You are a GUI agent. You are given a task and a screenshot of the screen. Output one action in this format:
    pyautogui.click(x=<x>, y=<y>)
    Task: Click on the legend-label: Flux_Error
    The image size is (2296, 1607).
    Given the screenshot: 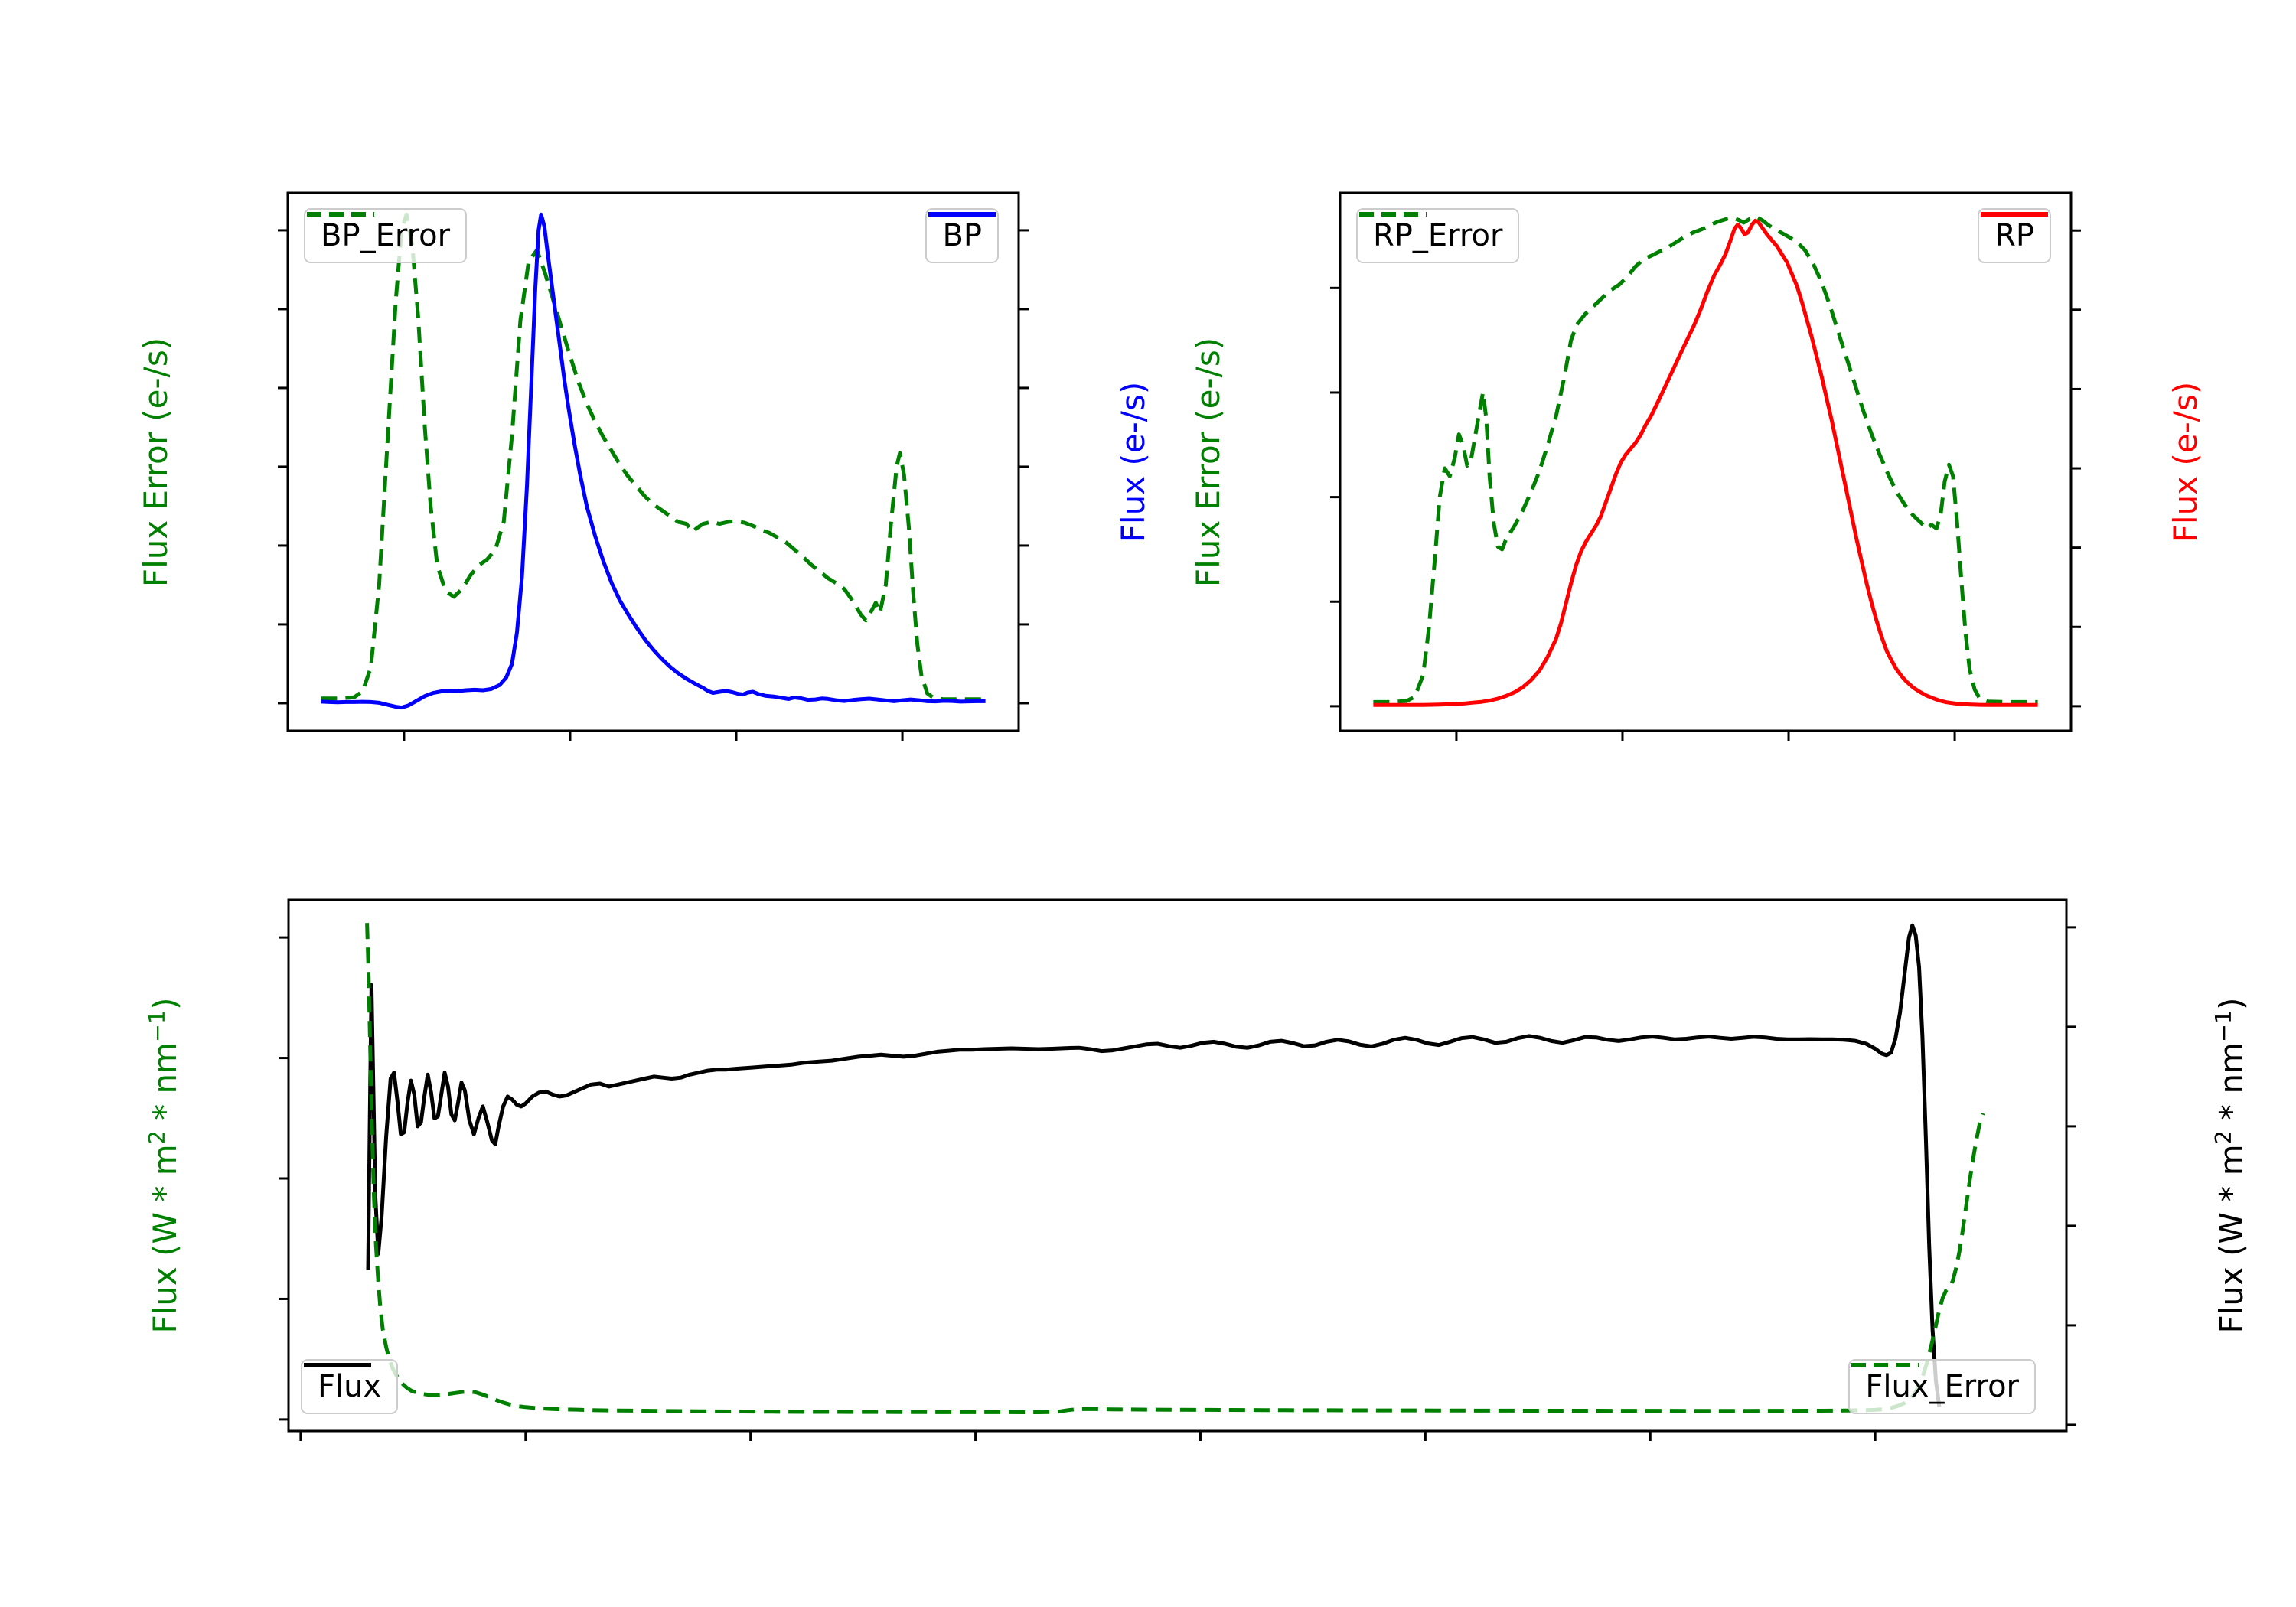 What is the action you would take?
    pyautogui.click(x=1942, y=1386)
    